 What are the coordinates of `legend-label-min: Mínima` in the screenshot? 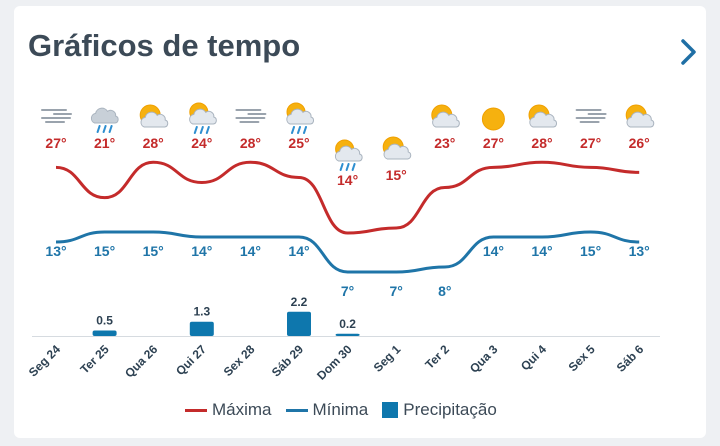 It's located at (340, 409).